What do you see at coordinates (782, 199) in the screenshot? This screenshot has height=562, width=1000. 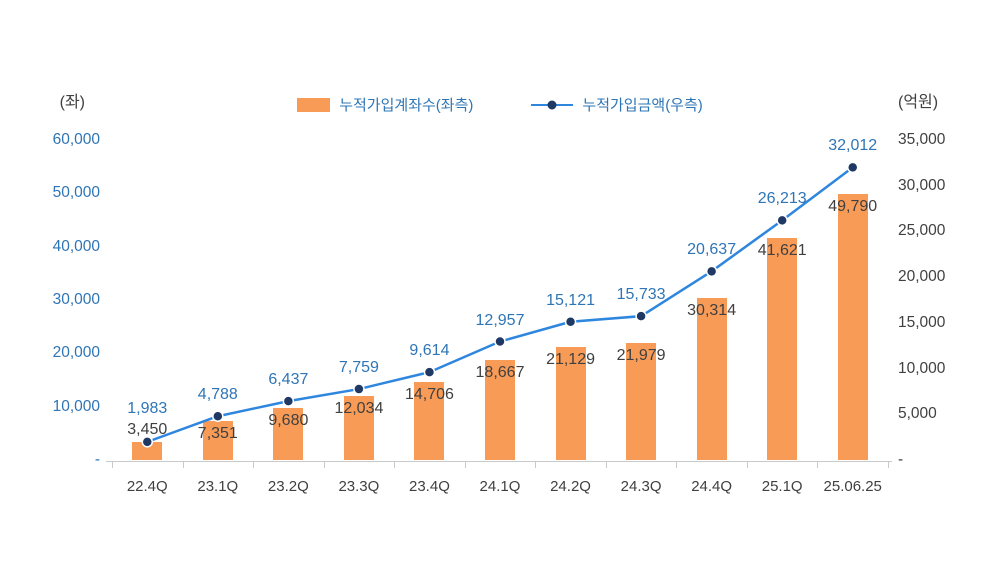 I see `line-value-label: 26,213` at bounding box center [782, 199].